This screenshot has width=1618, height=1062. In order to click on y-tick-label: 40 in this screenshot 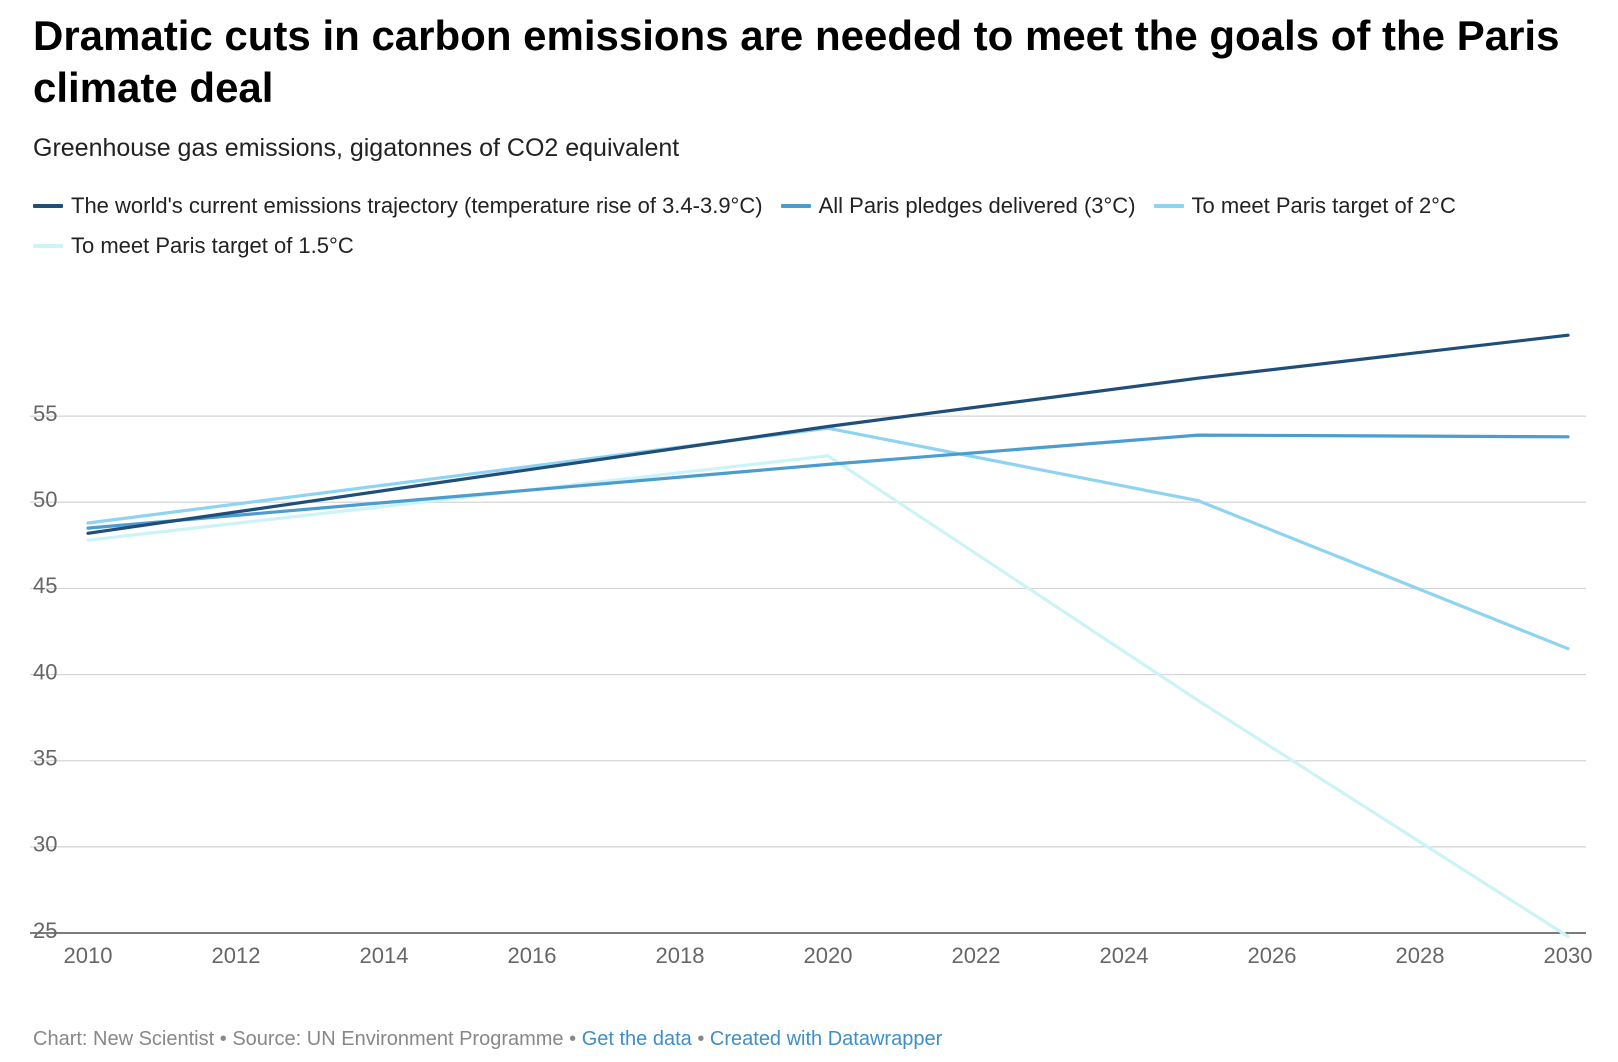, I will do `click(45, 671)`.